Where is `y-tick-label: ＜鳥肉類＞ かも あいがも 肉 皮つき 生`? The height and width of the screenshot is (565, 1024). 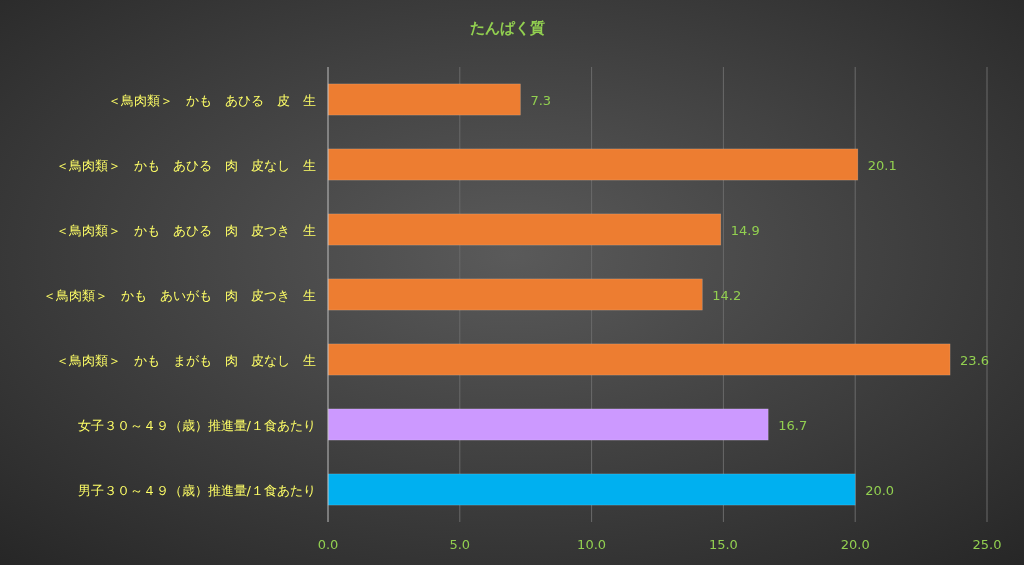
y-tick-label: ＜鳥肉類＞ かも あいがも 肉 皮つき 生 is located at coordinates (179, 295).